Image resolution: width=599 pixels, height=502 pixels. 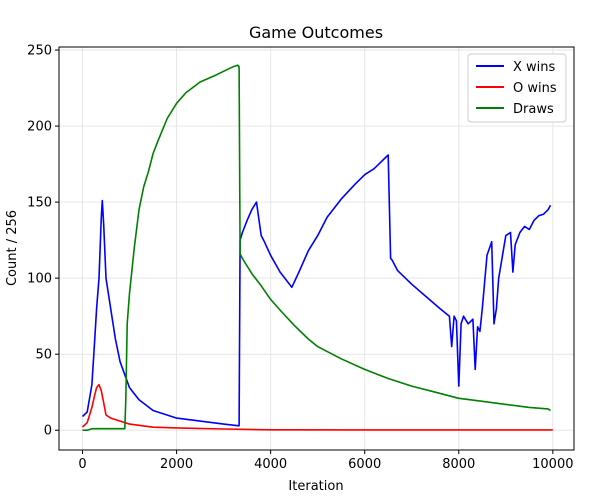 What do you see at coordinates (12, 248) in the screenshot?
I see `y-axis-label: Count / 256` at bounding box center [12, 248].